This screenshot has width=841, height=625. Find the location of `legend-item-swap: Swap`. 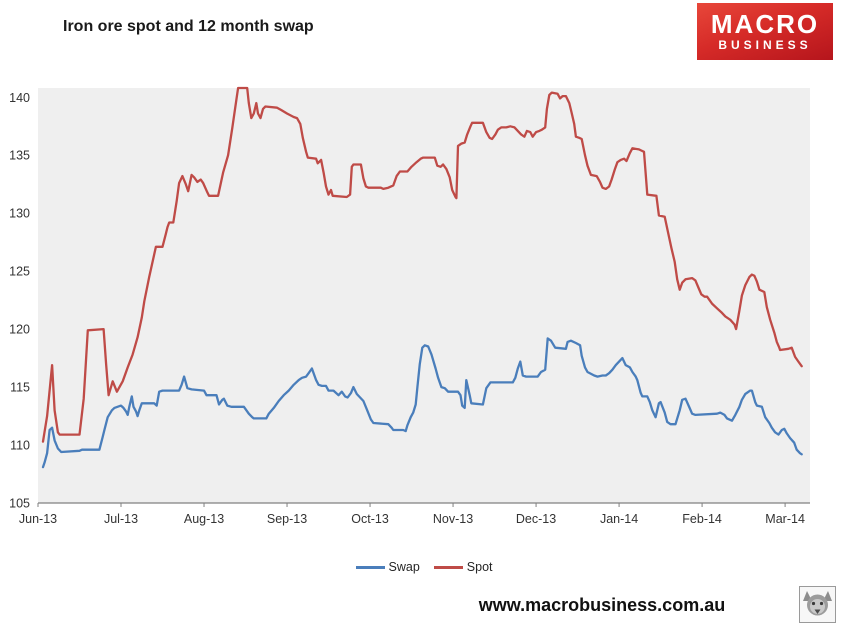

legend-item-swap: Swap is located at coordinates (387, 567).